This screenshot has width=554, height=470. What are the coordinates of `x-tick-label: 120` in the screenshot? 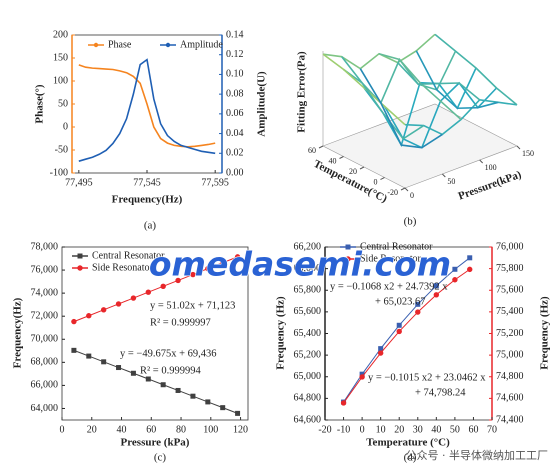 It's located at (240, 429).